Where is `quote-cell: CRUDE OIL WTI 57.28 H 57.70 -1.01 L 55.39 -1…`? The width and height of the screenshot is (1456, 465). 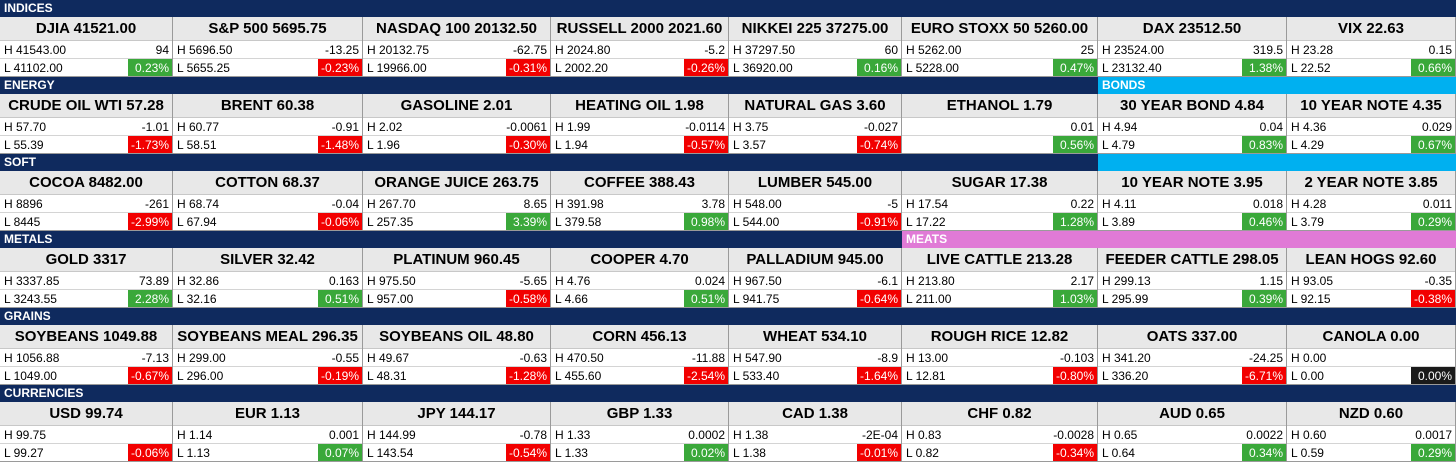 quote-cell: CRUDE OIL WTI 57.28 H 57.70 -1.01 L 55.39 -1… is located at coordinates (86, 124).